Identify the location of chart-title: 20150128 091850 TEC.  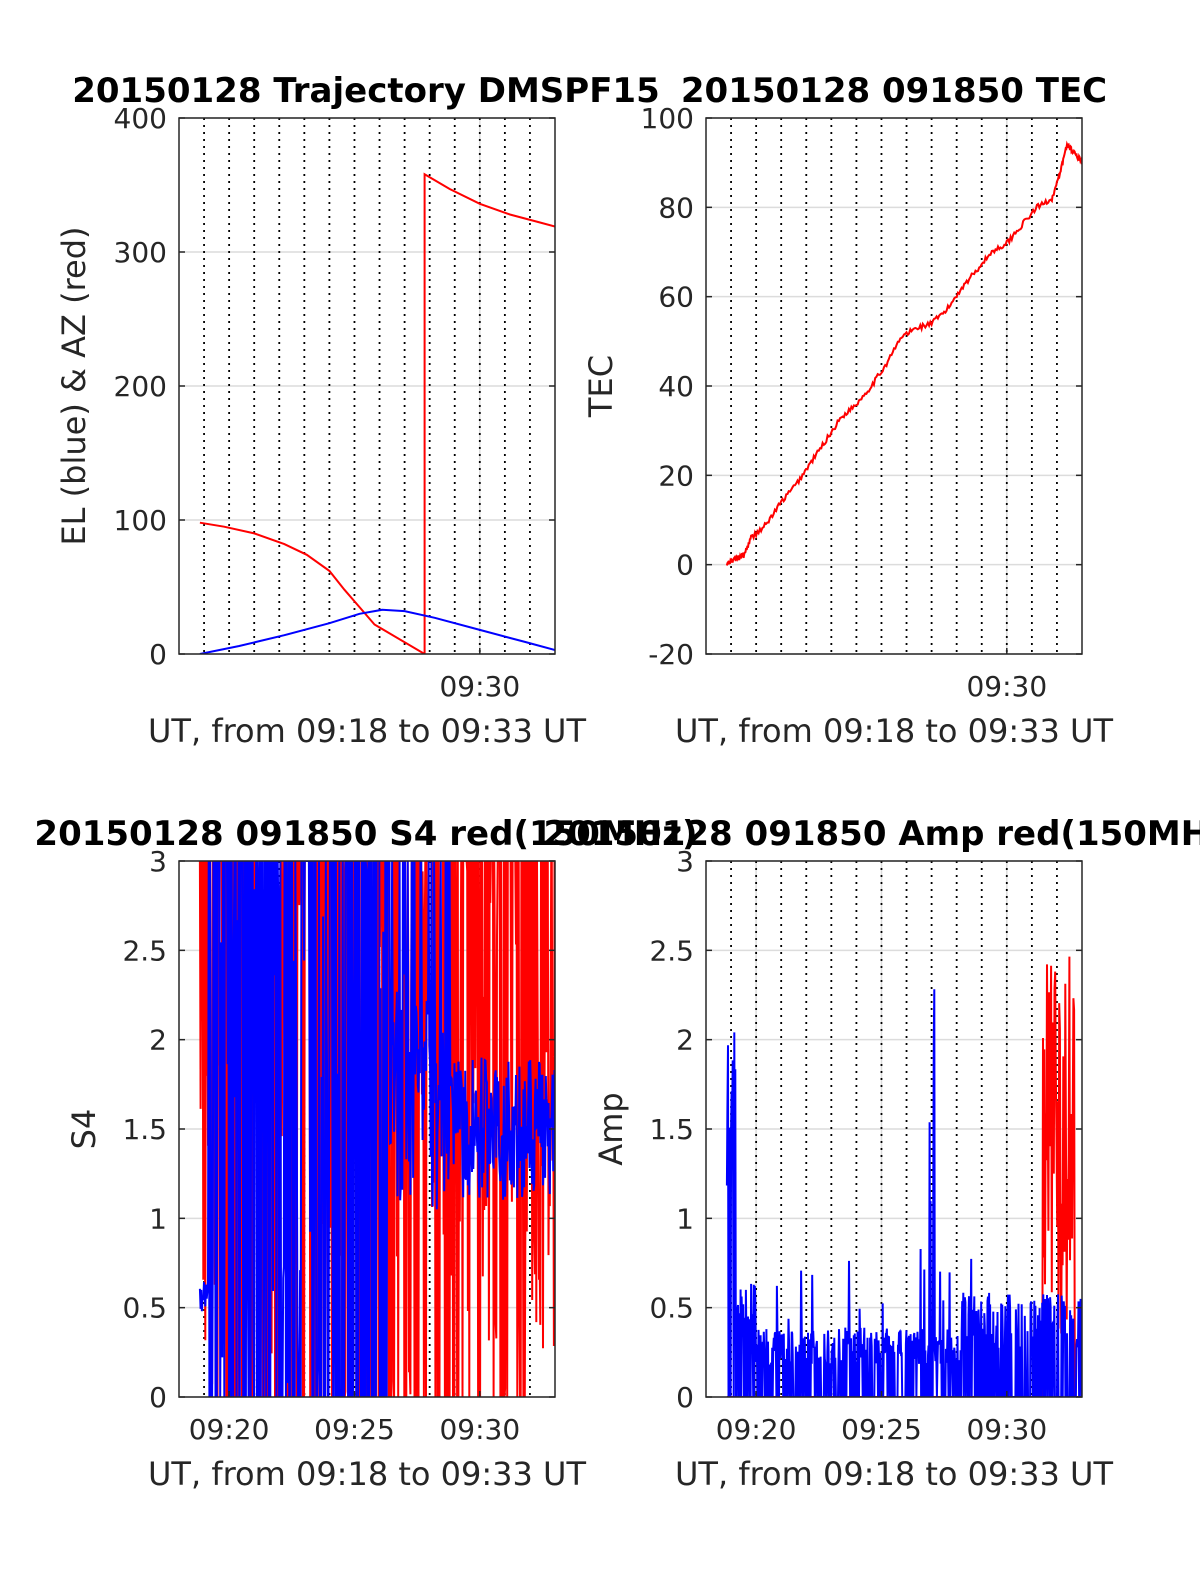
(894, 91).